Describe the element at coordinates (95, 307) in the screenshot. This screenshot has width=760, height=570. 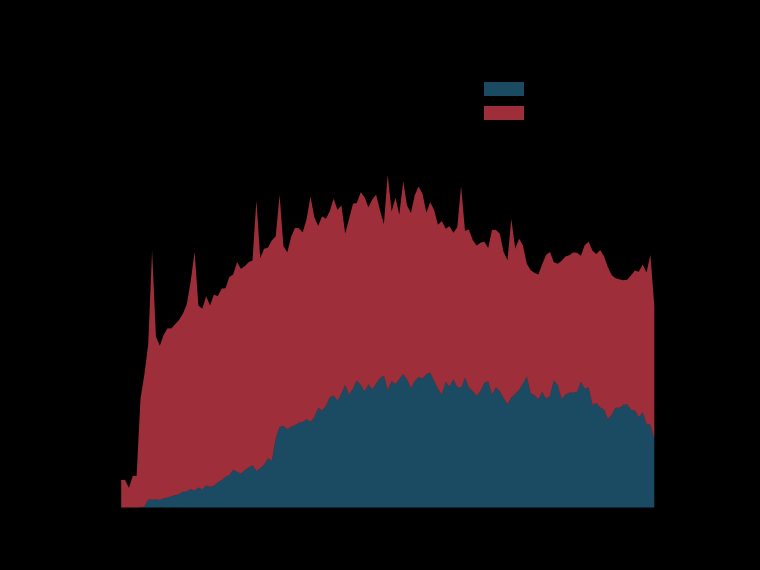
I see `y-ticks-group` at that location.